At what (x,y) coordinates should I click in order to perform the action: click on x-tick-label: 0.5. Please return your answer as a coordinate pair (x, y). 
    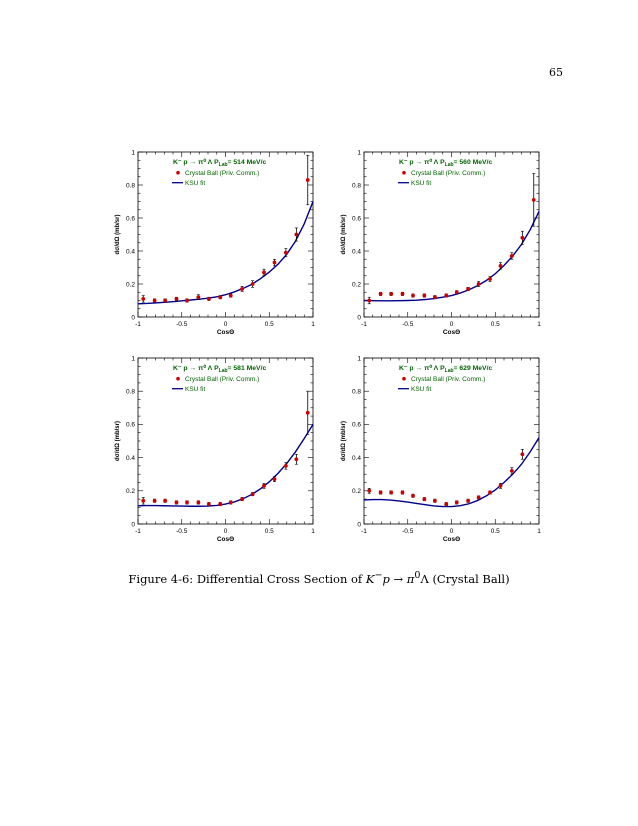
    Looking at the image, I should click on (269, 324).